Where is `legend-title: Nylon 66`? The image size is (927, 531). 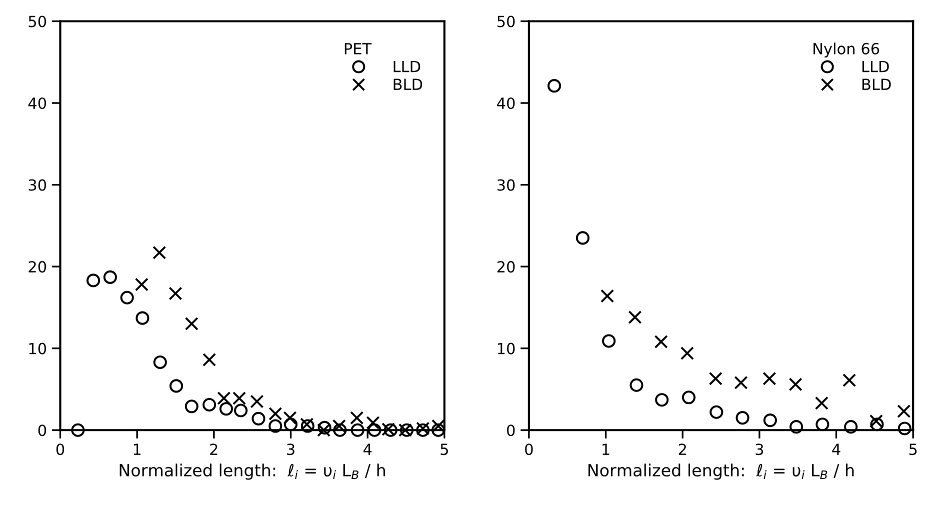
legend-title: Nylon 66 is located at coordinates (847, 50).